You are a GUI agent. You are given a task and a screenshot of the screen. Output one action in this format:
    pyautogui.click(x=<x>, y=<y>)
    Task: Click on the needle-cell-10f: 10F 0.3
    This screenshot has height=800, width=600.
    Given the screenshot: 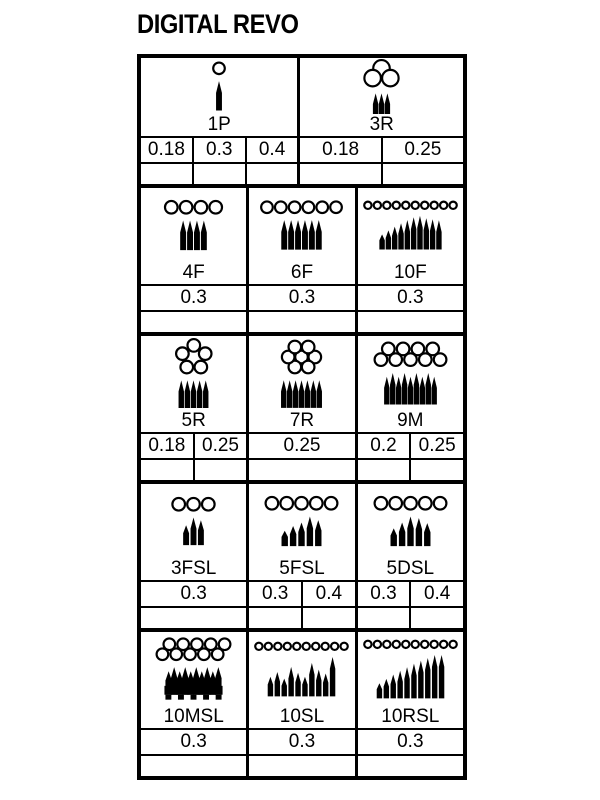 What is the action you would take?
    pyautogui.click(x=408, y=260)
    